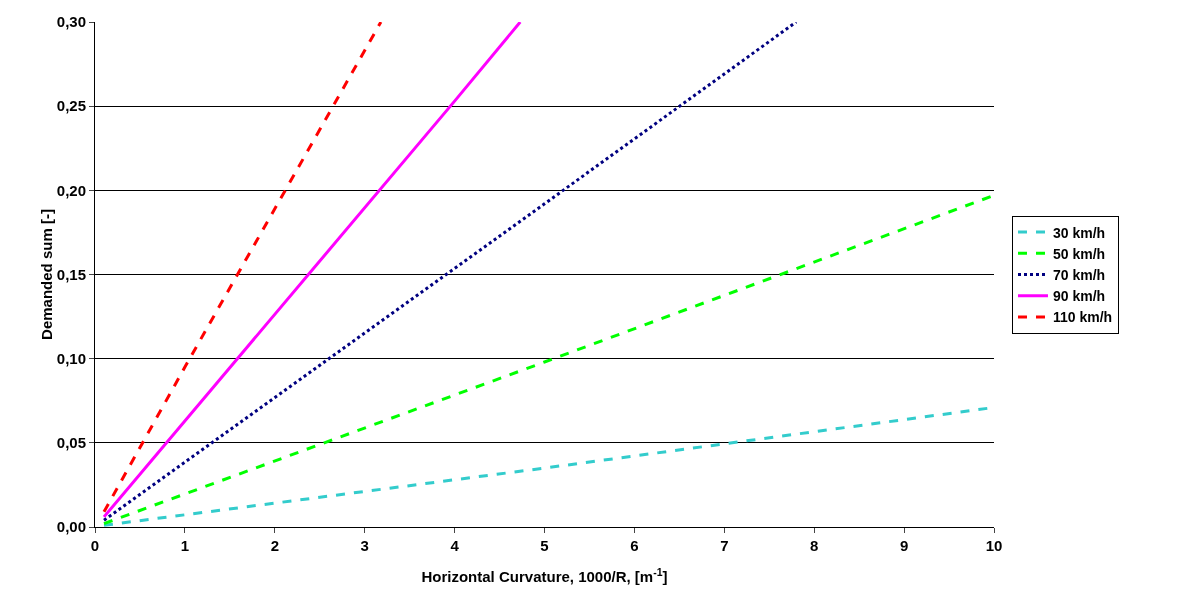 Image resolution: width=1184 pixels, height=605 pixels. I want to click on y-tick-label: 0,10, so click(71, 358).